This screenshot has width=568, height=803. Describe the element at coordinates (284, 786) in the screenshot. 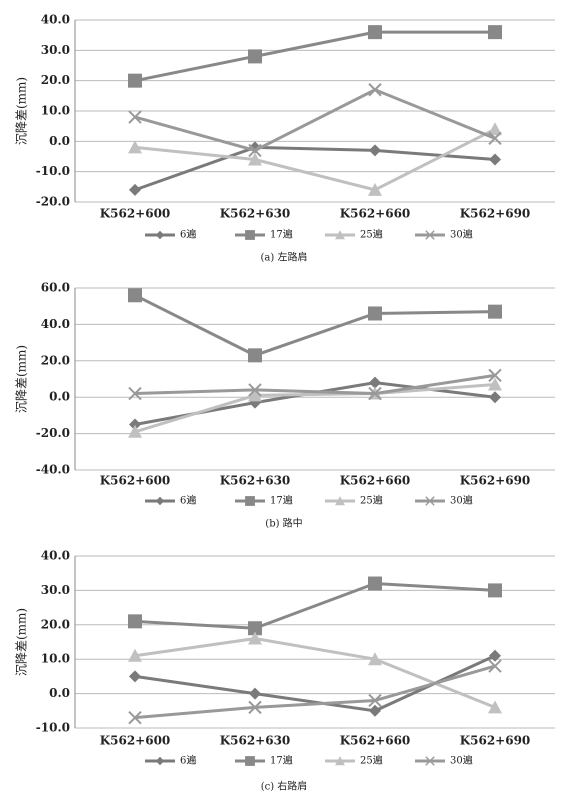

I see `caption: (c) 右路肩` at that location.